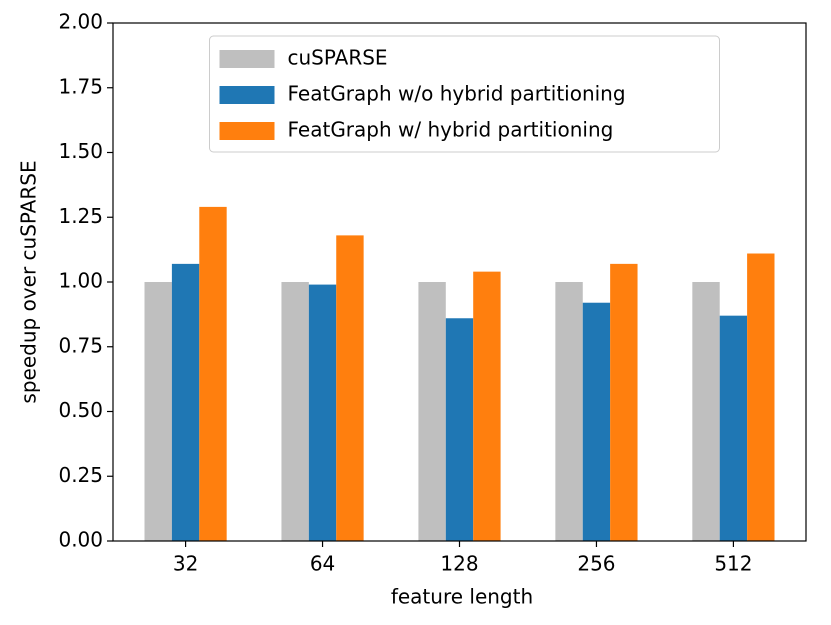 The image size is (831, 625). What do you see at coordinates (185, 564) in the screenshot?
I see `x-tick-label: 32` at bounding box center [185, 564].